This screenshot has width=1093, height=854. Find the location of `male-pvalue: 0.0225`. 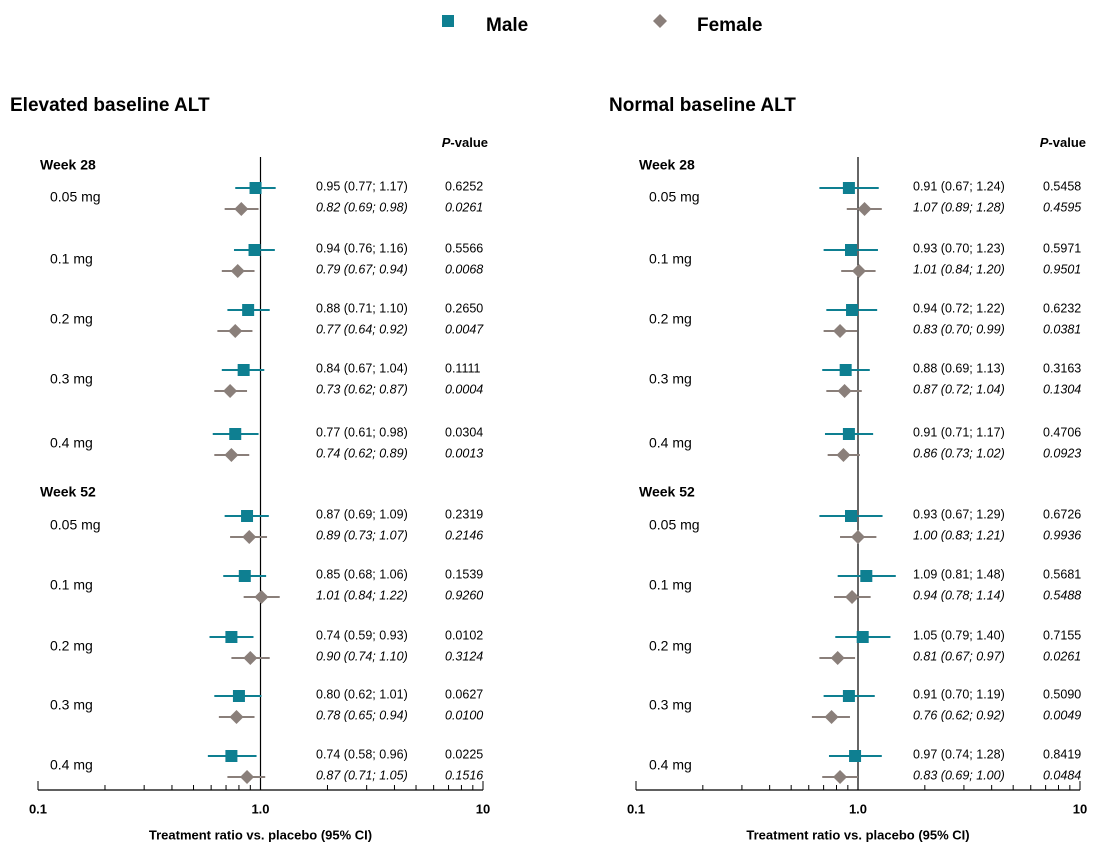

male-pvalue: 0.0225 is located at coordinates (464, 754).